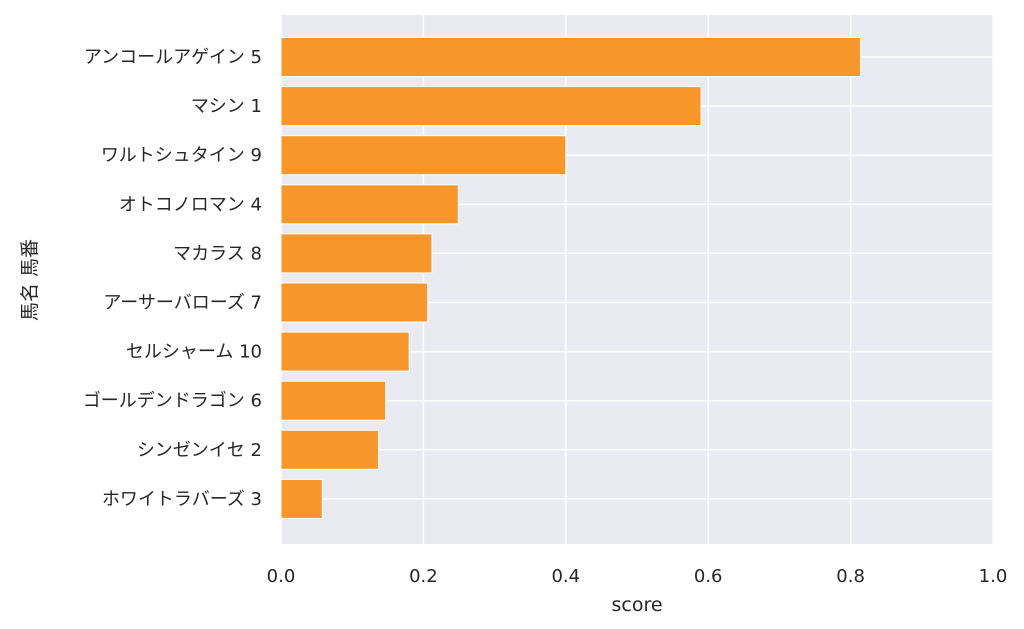 This screenshot has height=629, width=1024. Describe the element at coordinates (637, 576) in the screenshot. I see `x-tick-labels: 0.0 0.2 0.4 0.6 0.8 1.0` at that location.